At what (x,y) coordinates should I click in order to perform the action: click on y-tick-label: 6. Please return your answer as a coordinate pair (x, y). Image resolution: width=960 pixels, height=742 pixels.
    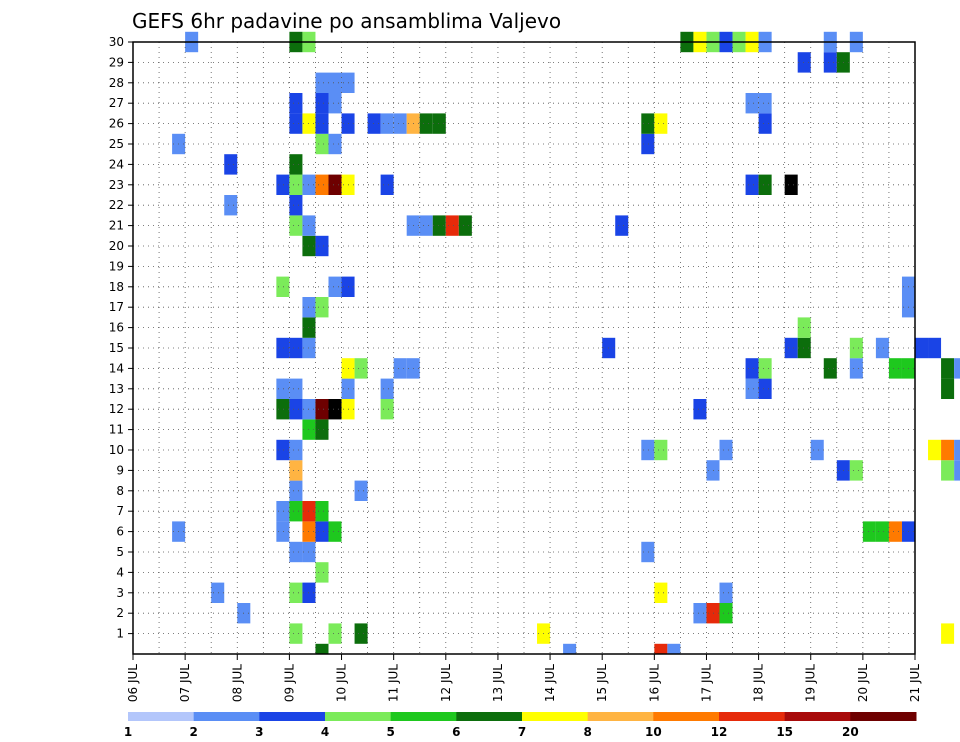
    Looking at the image, I should click on (120, 532).